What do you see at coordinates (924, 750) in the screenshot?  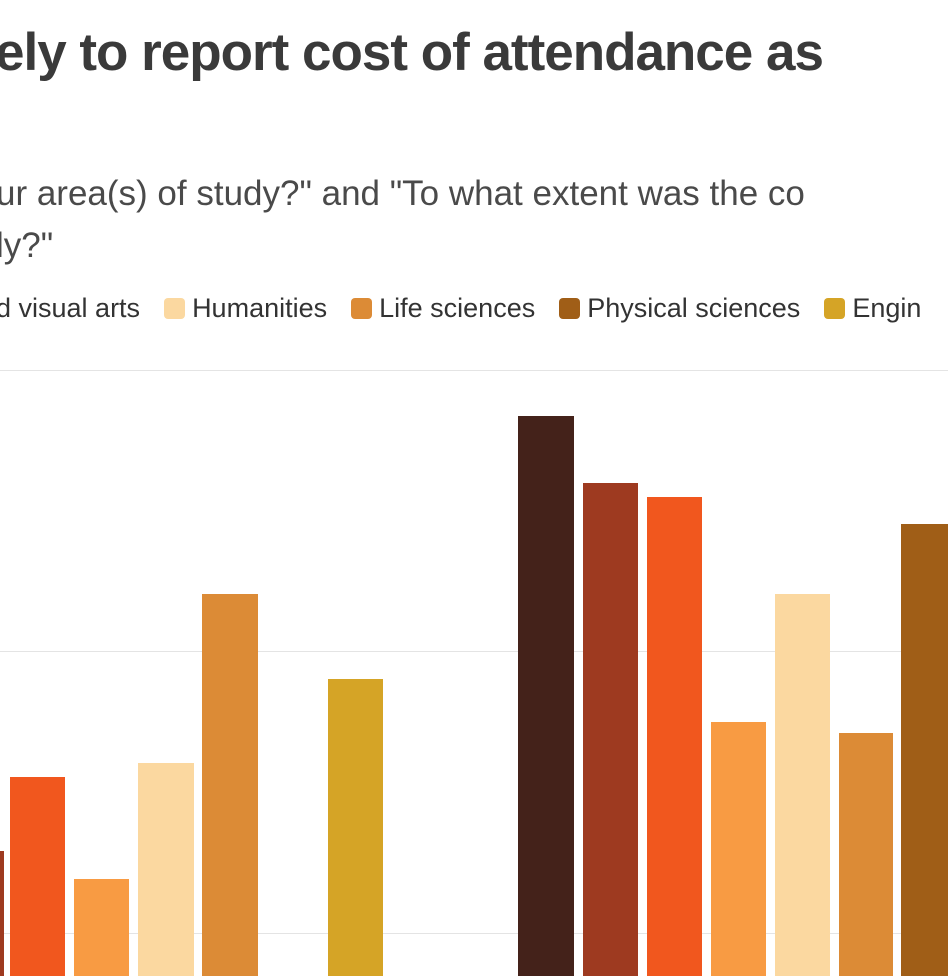 I see `bar-physical-sciences` at bounding box center [924, 750].